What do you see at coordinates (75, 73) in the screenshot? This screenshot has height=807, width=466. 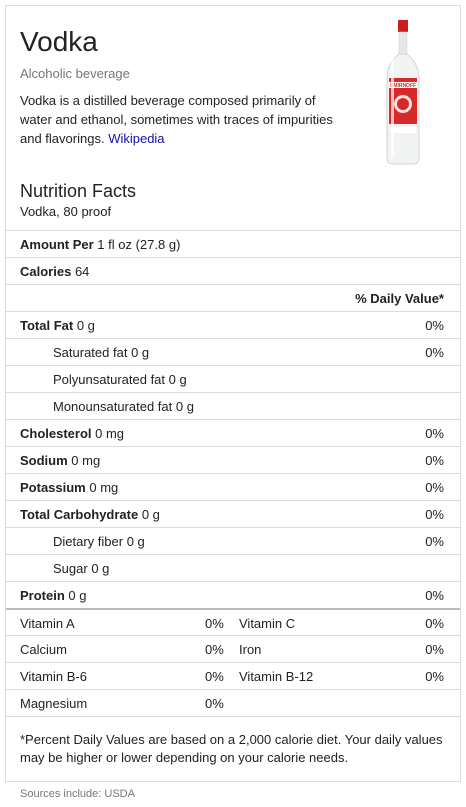 I see `entity-subtitle: Alcoholic beverage` at bounding box center [75, 73].